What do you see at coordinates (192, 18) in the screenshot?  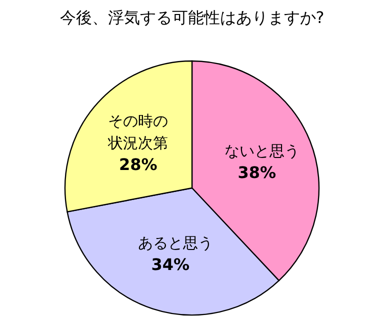 I see `chart-title: 今後、浮気する可能性はありますか?` at bounding box center [192, 18].